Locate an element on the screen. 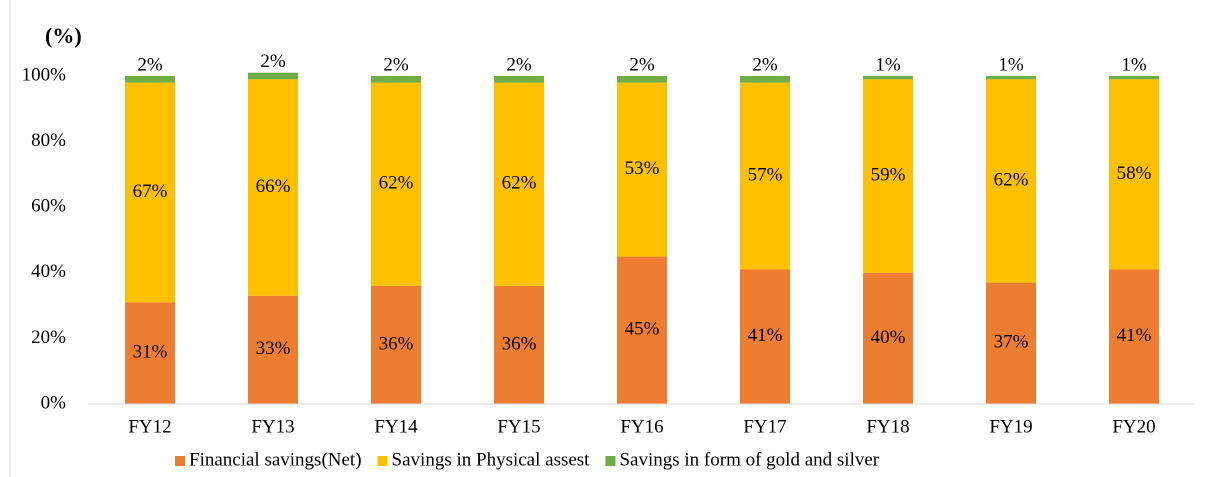 The width and height of the screenshot is (1209, 477). chart-title: (%) is located at coordinates (63, 35).